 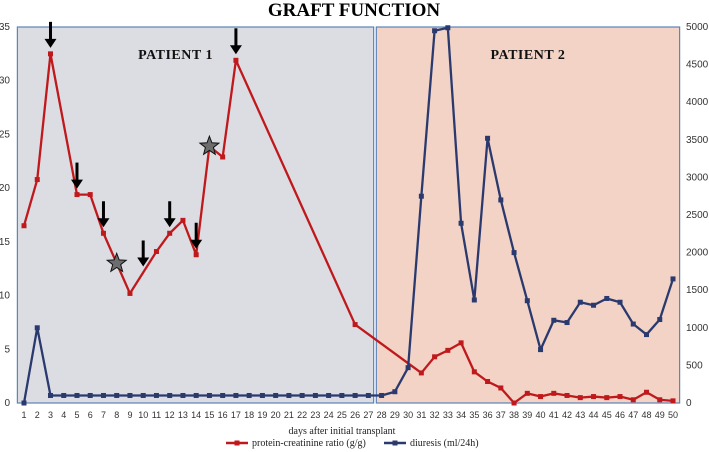 What do you see at coordinates (474, 415) in the screenshot?
I see `x-tick-label: 35` at bounding box center [474, 415].